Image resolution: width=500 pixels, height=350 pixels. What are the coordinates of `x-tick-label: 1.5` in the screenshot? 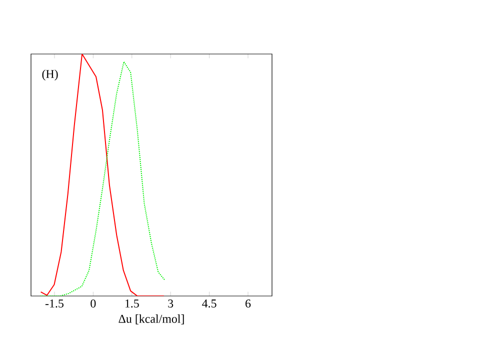 It's located at (132, 304).